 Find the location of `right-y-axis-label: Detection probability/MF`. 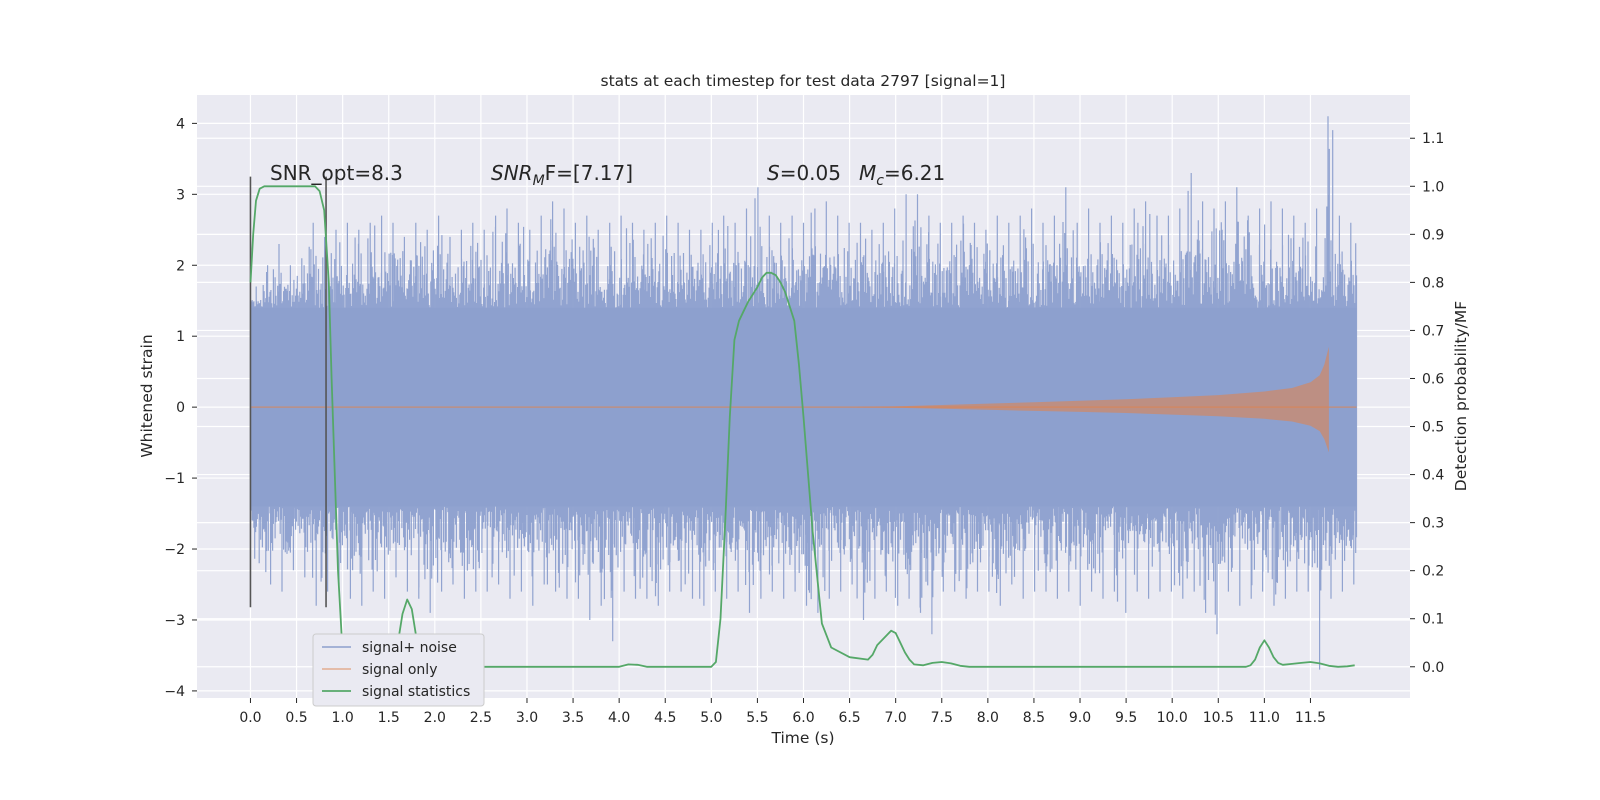

right-y-axis-label: Detection probability/MF is located at coordinates (1461, 396).